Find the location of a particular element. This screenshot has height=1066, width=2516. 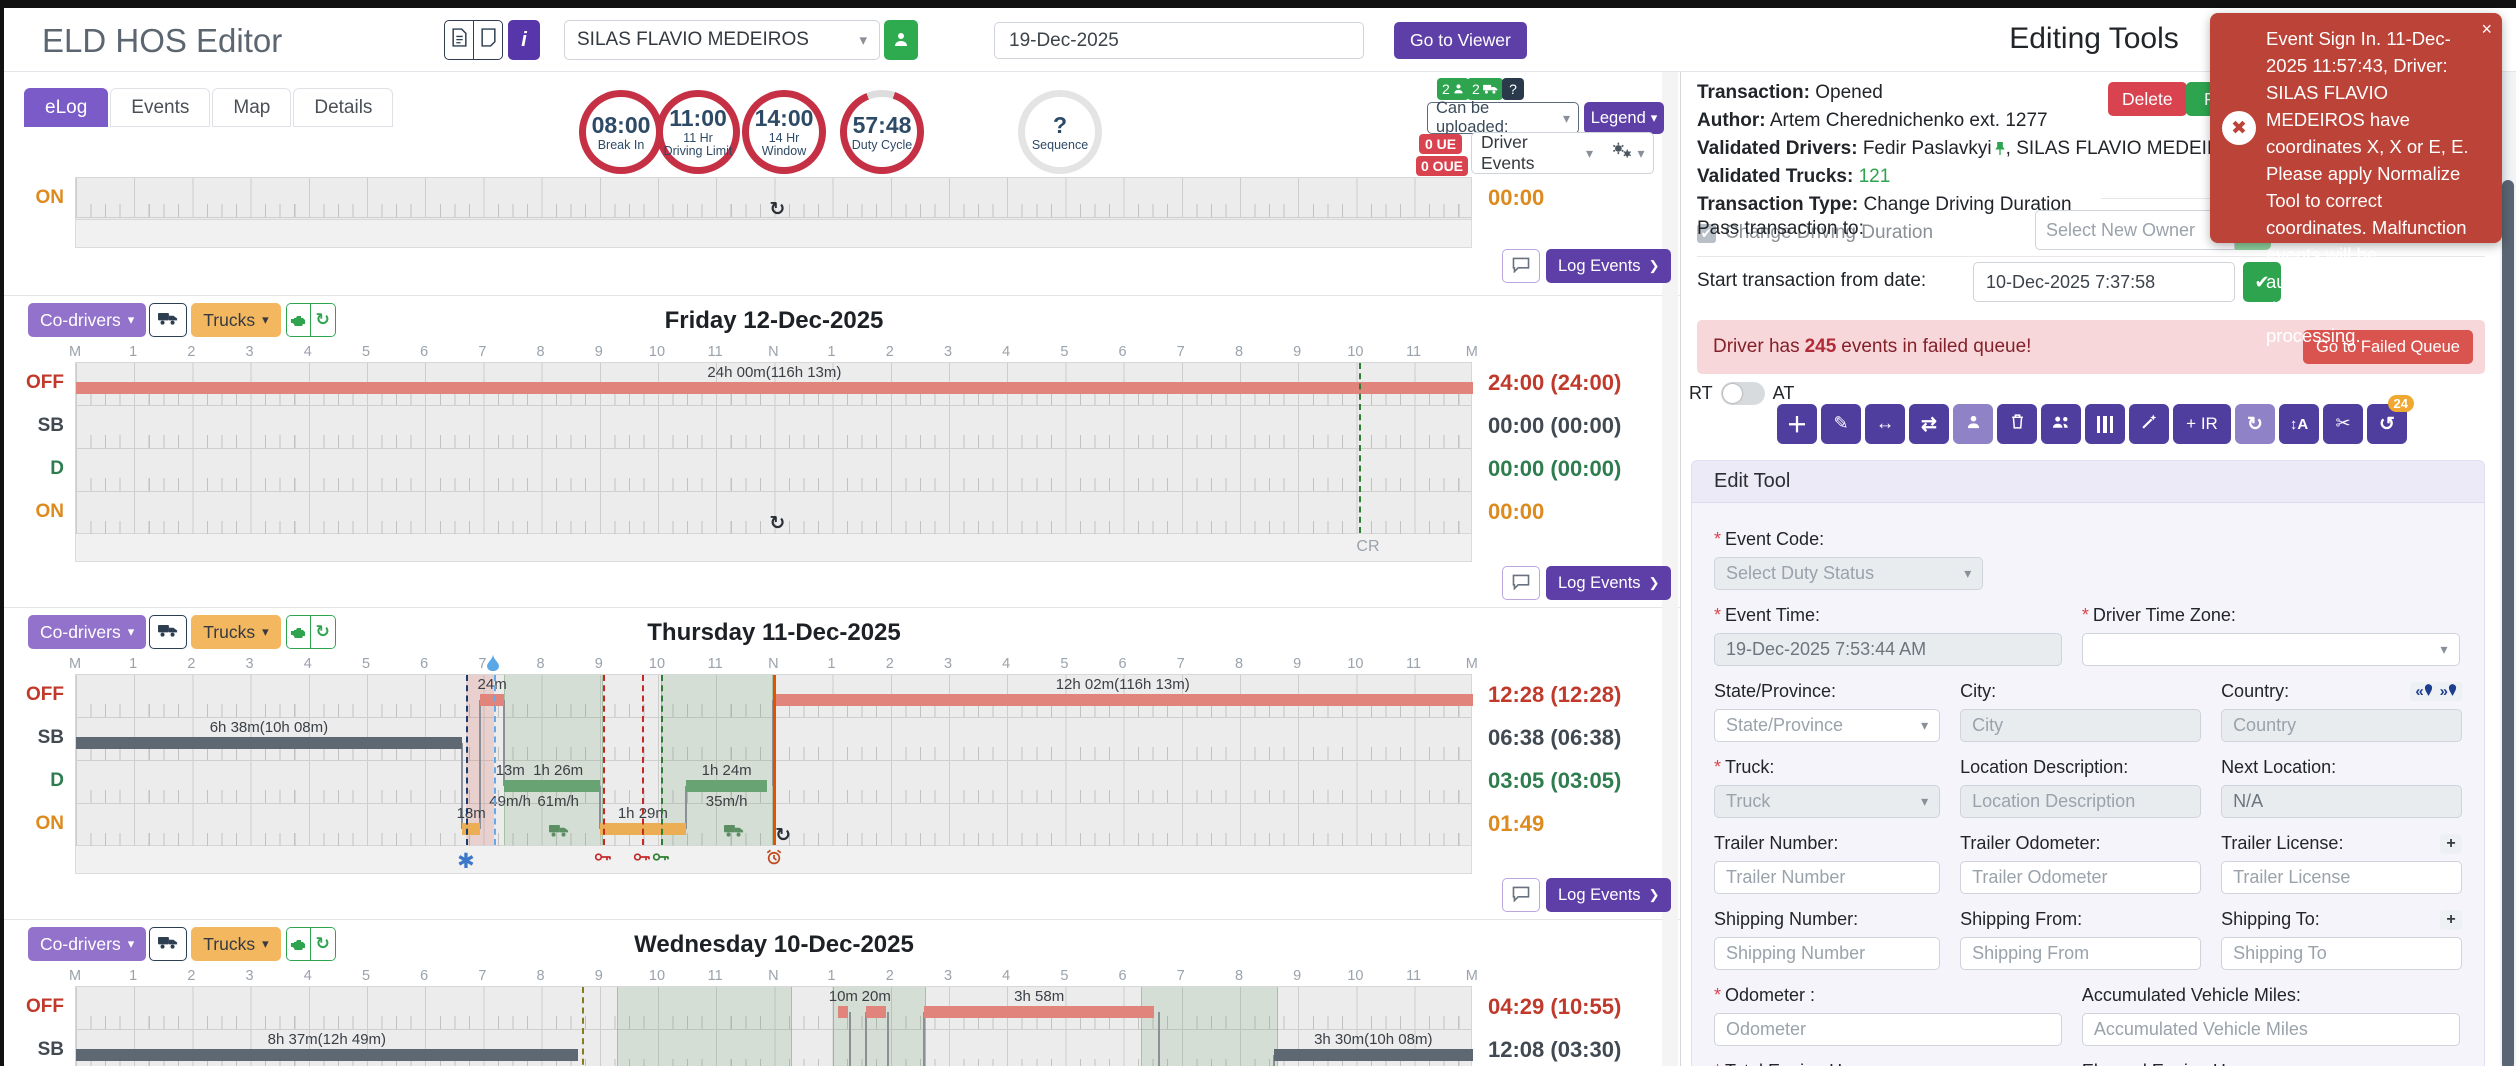

shipping-from-input: Shipping From is located at coordinates (2081, 953).